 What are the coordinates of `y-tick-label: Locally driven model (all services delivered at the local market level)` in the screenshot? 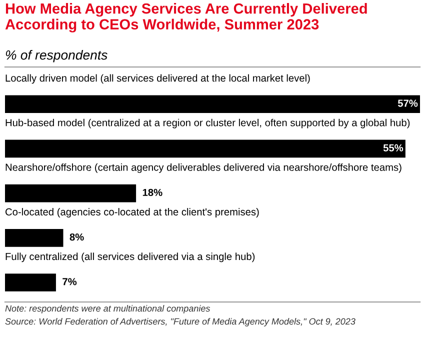 It's located at (158, 79).